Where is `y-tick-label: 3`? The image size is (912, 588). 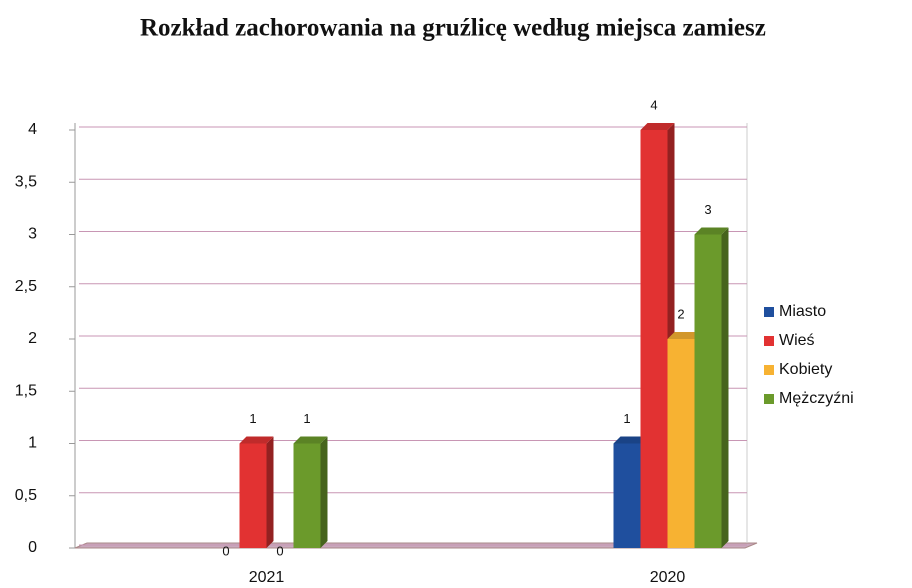
y-tick-label: 3 is located at coordinates (32, 234).